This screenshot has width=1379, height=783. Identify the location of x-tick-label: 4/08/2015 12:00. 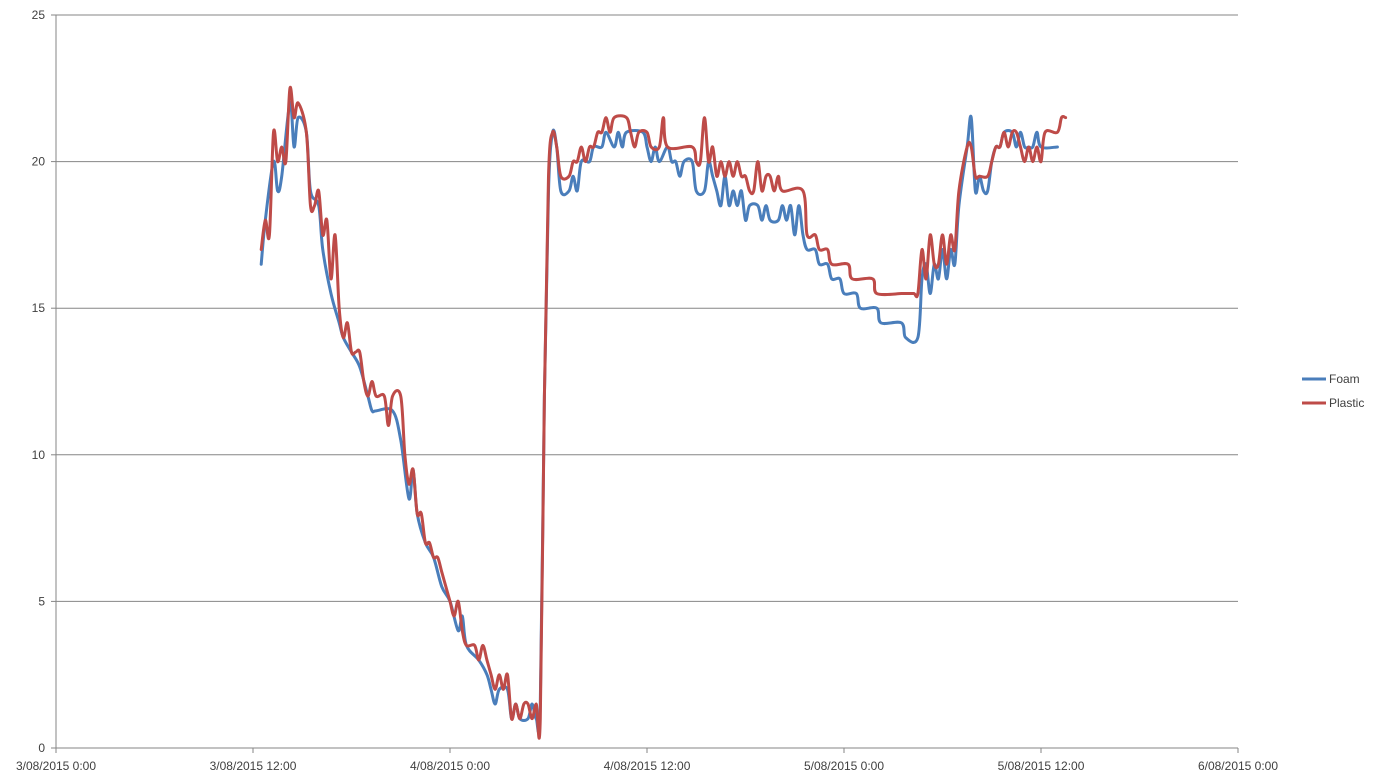
(647, 766).